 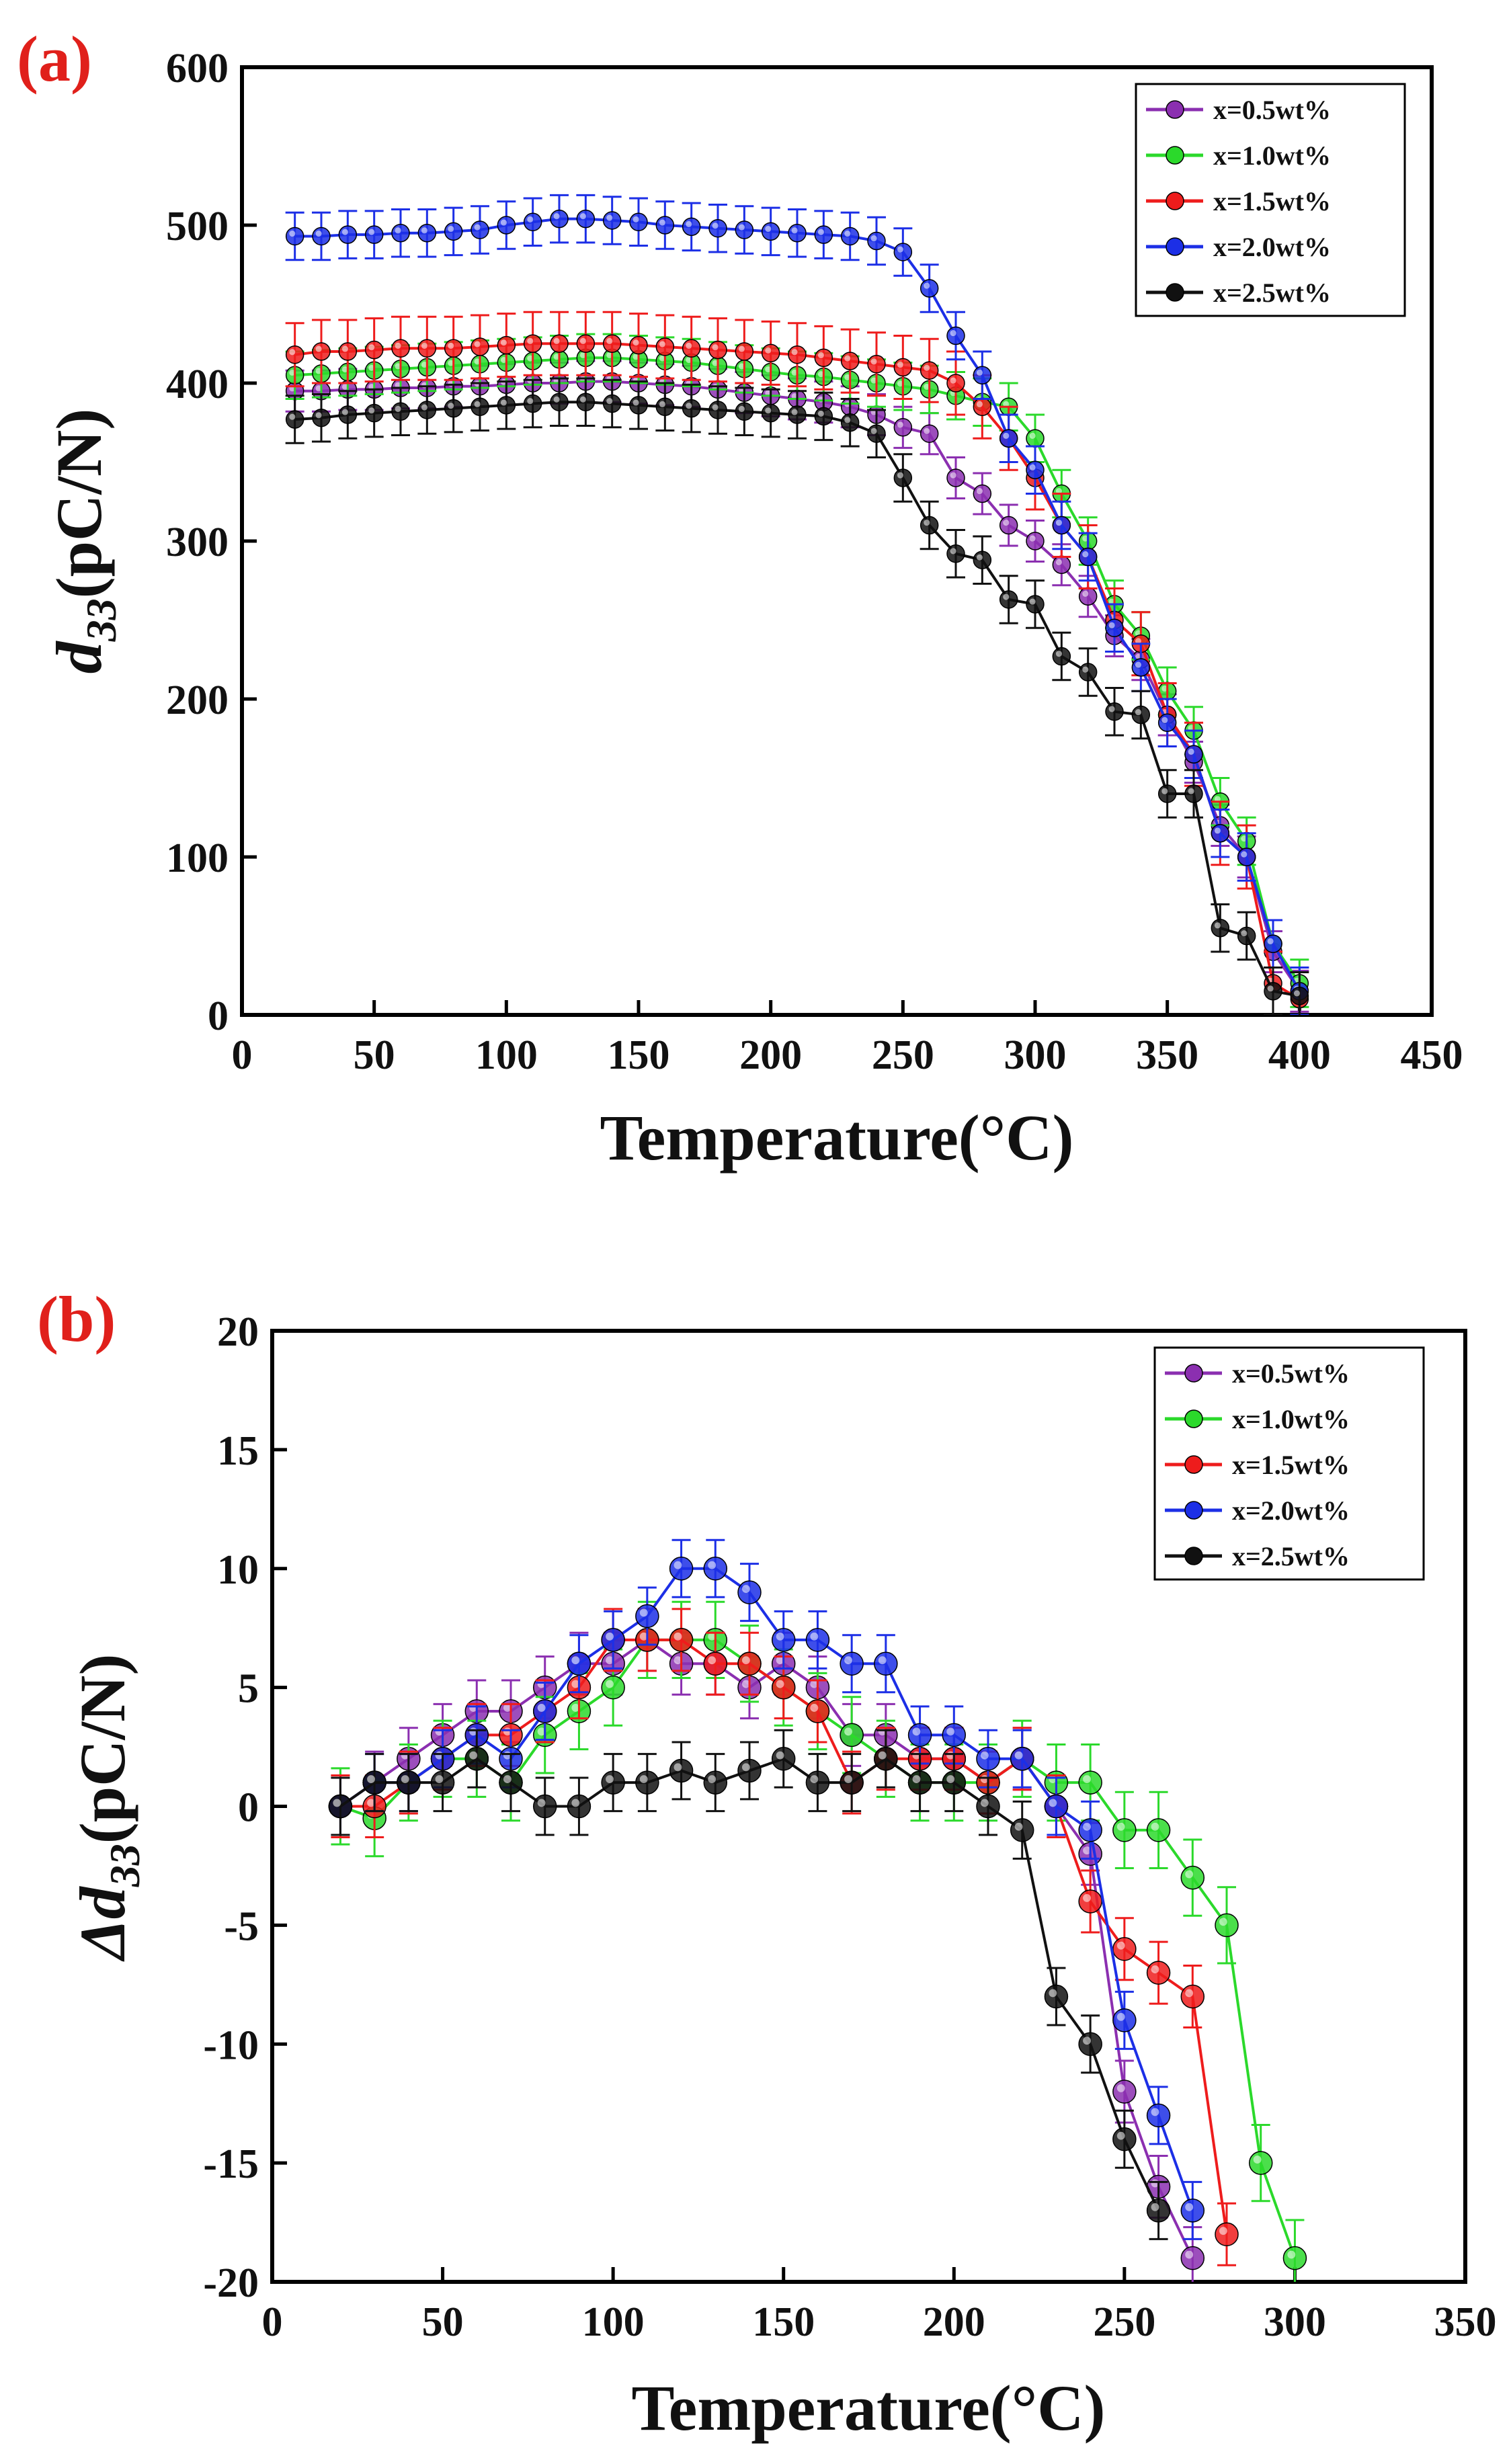 What do you see at coordinates (197, 700) in the screenshot?
I see `y-tick-label: 200` at bounding box center [197, 700].